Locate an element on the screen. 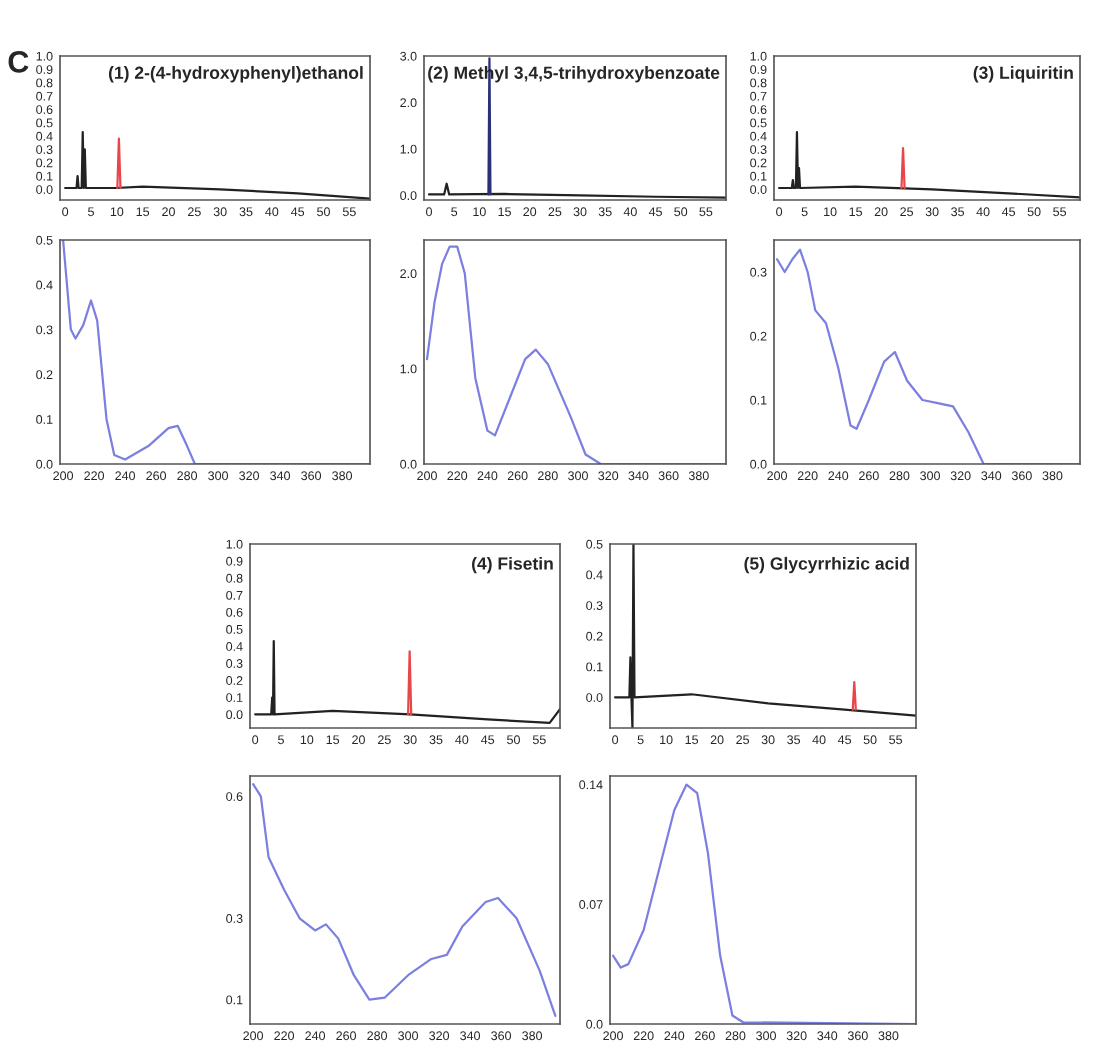 The image size is (1100, 1060). text: C is located at coordinates (18, 62).